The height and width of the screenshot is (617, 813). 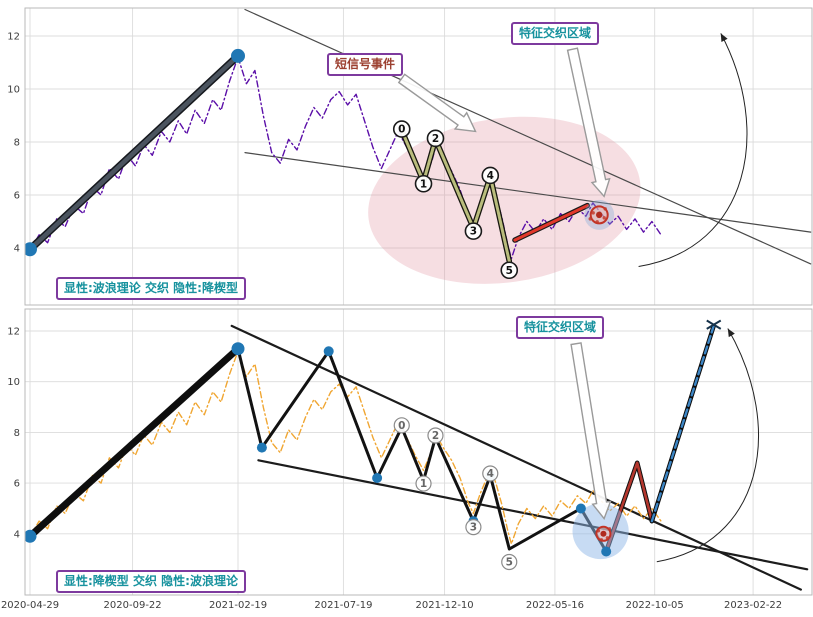 What do you see at coordinates (30, 605) in the screenshot?
I see `x-tick-label: 2020-04-29` at bounding box center [30, 605].